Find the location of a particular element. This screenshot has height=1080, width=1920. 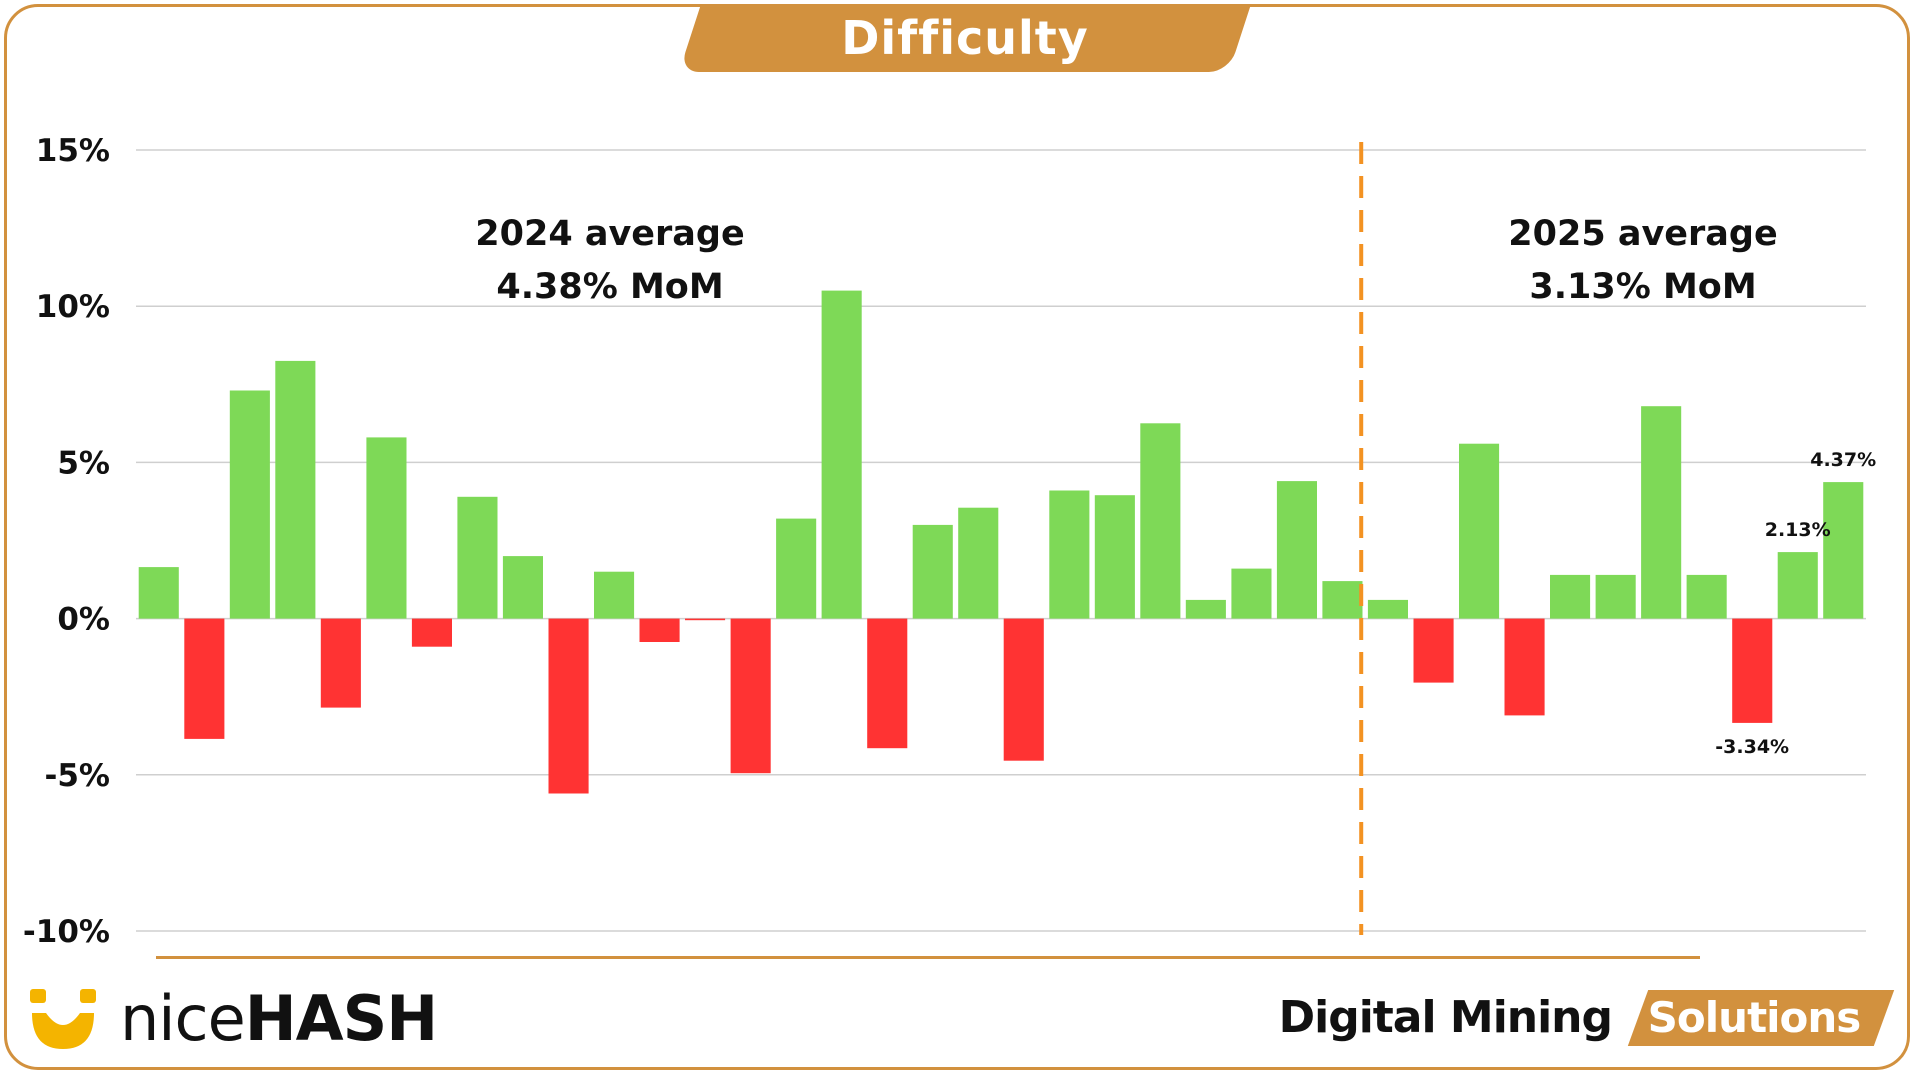

nicehash-wordmark: niceHASH is located at coordinates (279, 1018).